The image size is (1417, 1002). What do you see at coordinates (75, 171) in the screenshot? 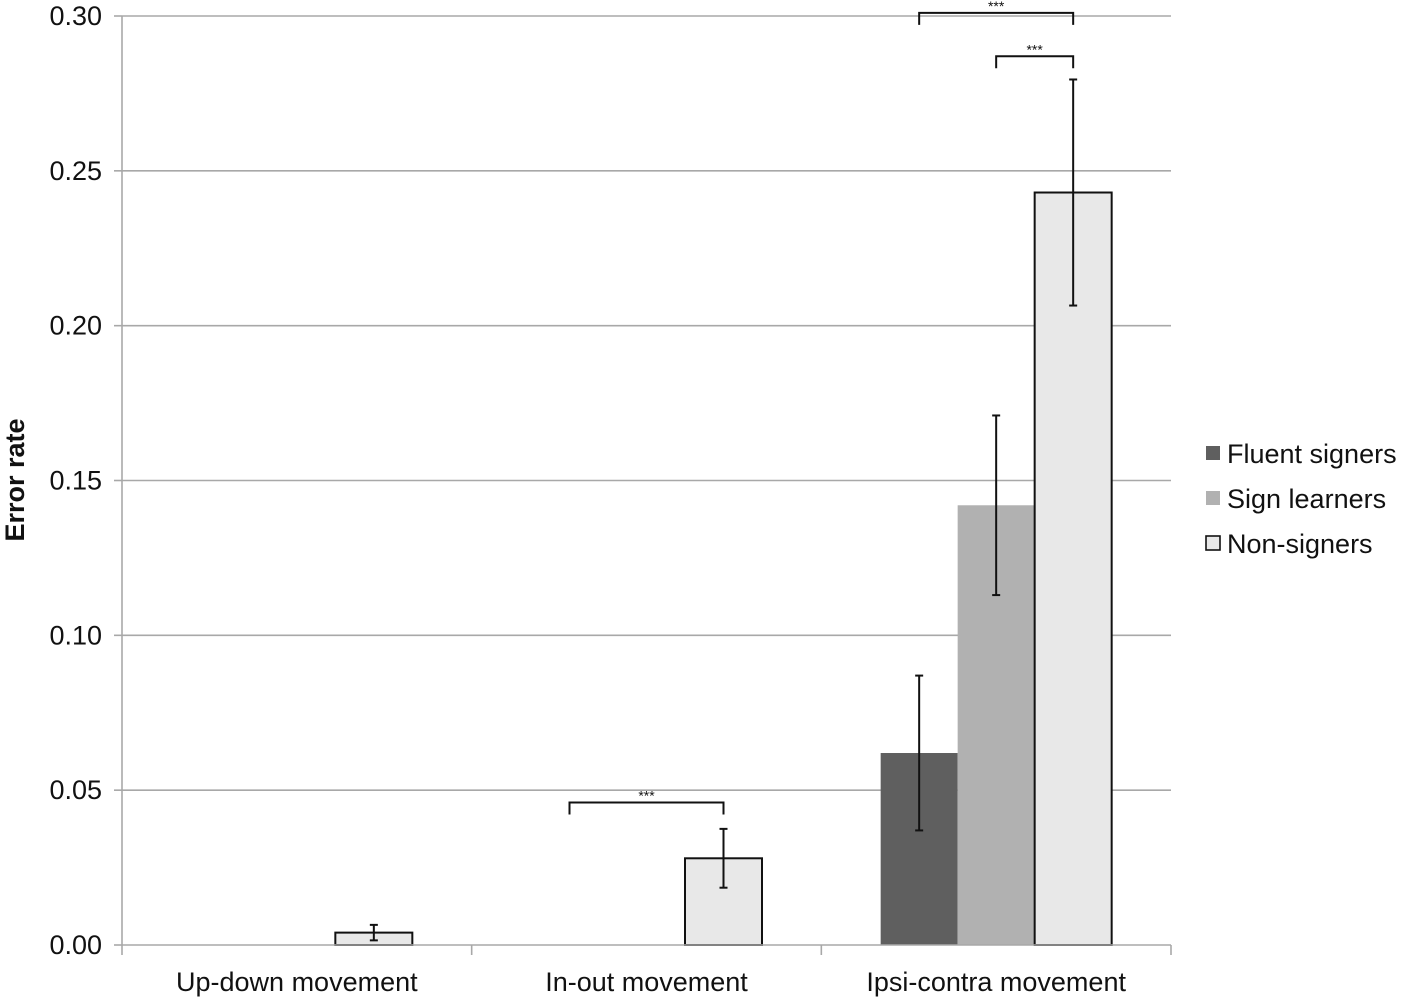
I see `y-tick-label: 0.25` at bounding box center [75, 171].